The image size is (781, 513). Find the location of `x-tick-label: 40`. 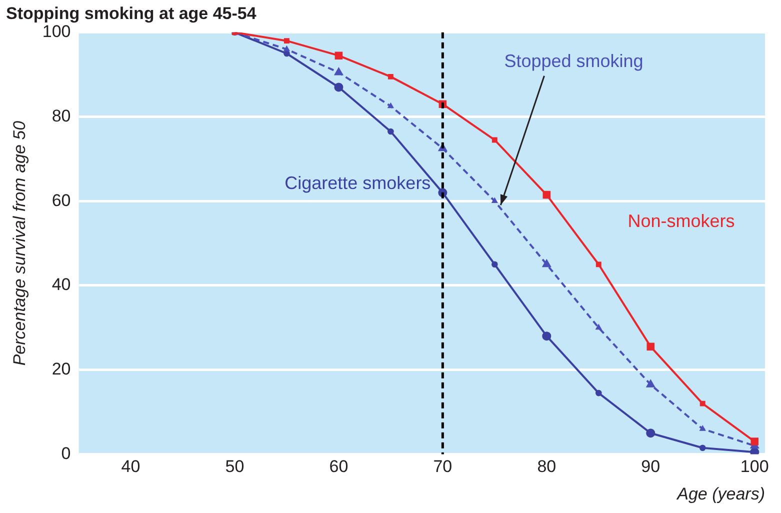

x-tick-label: 40 is located at coordinates (130, 466).